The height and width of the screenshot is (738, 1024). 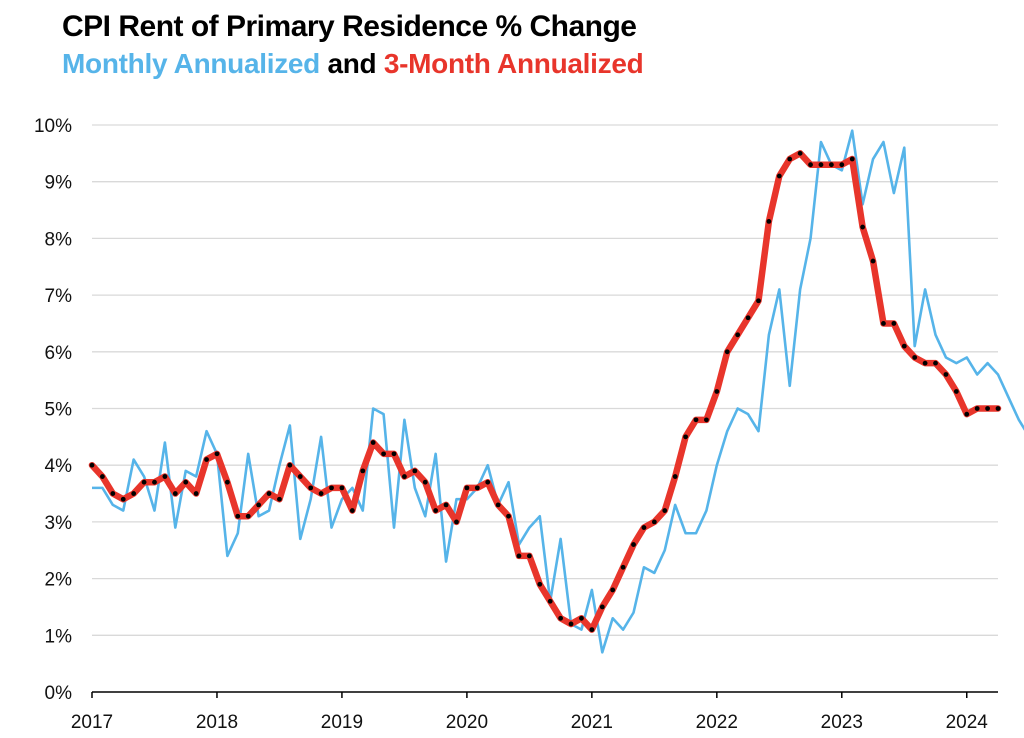 What do you see at coordinates (342, 722) in the screenshot?
I see `x-tick-label: 2019` at bounding box center [342, 722].